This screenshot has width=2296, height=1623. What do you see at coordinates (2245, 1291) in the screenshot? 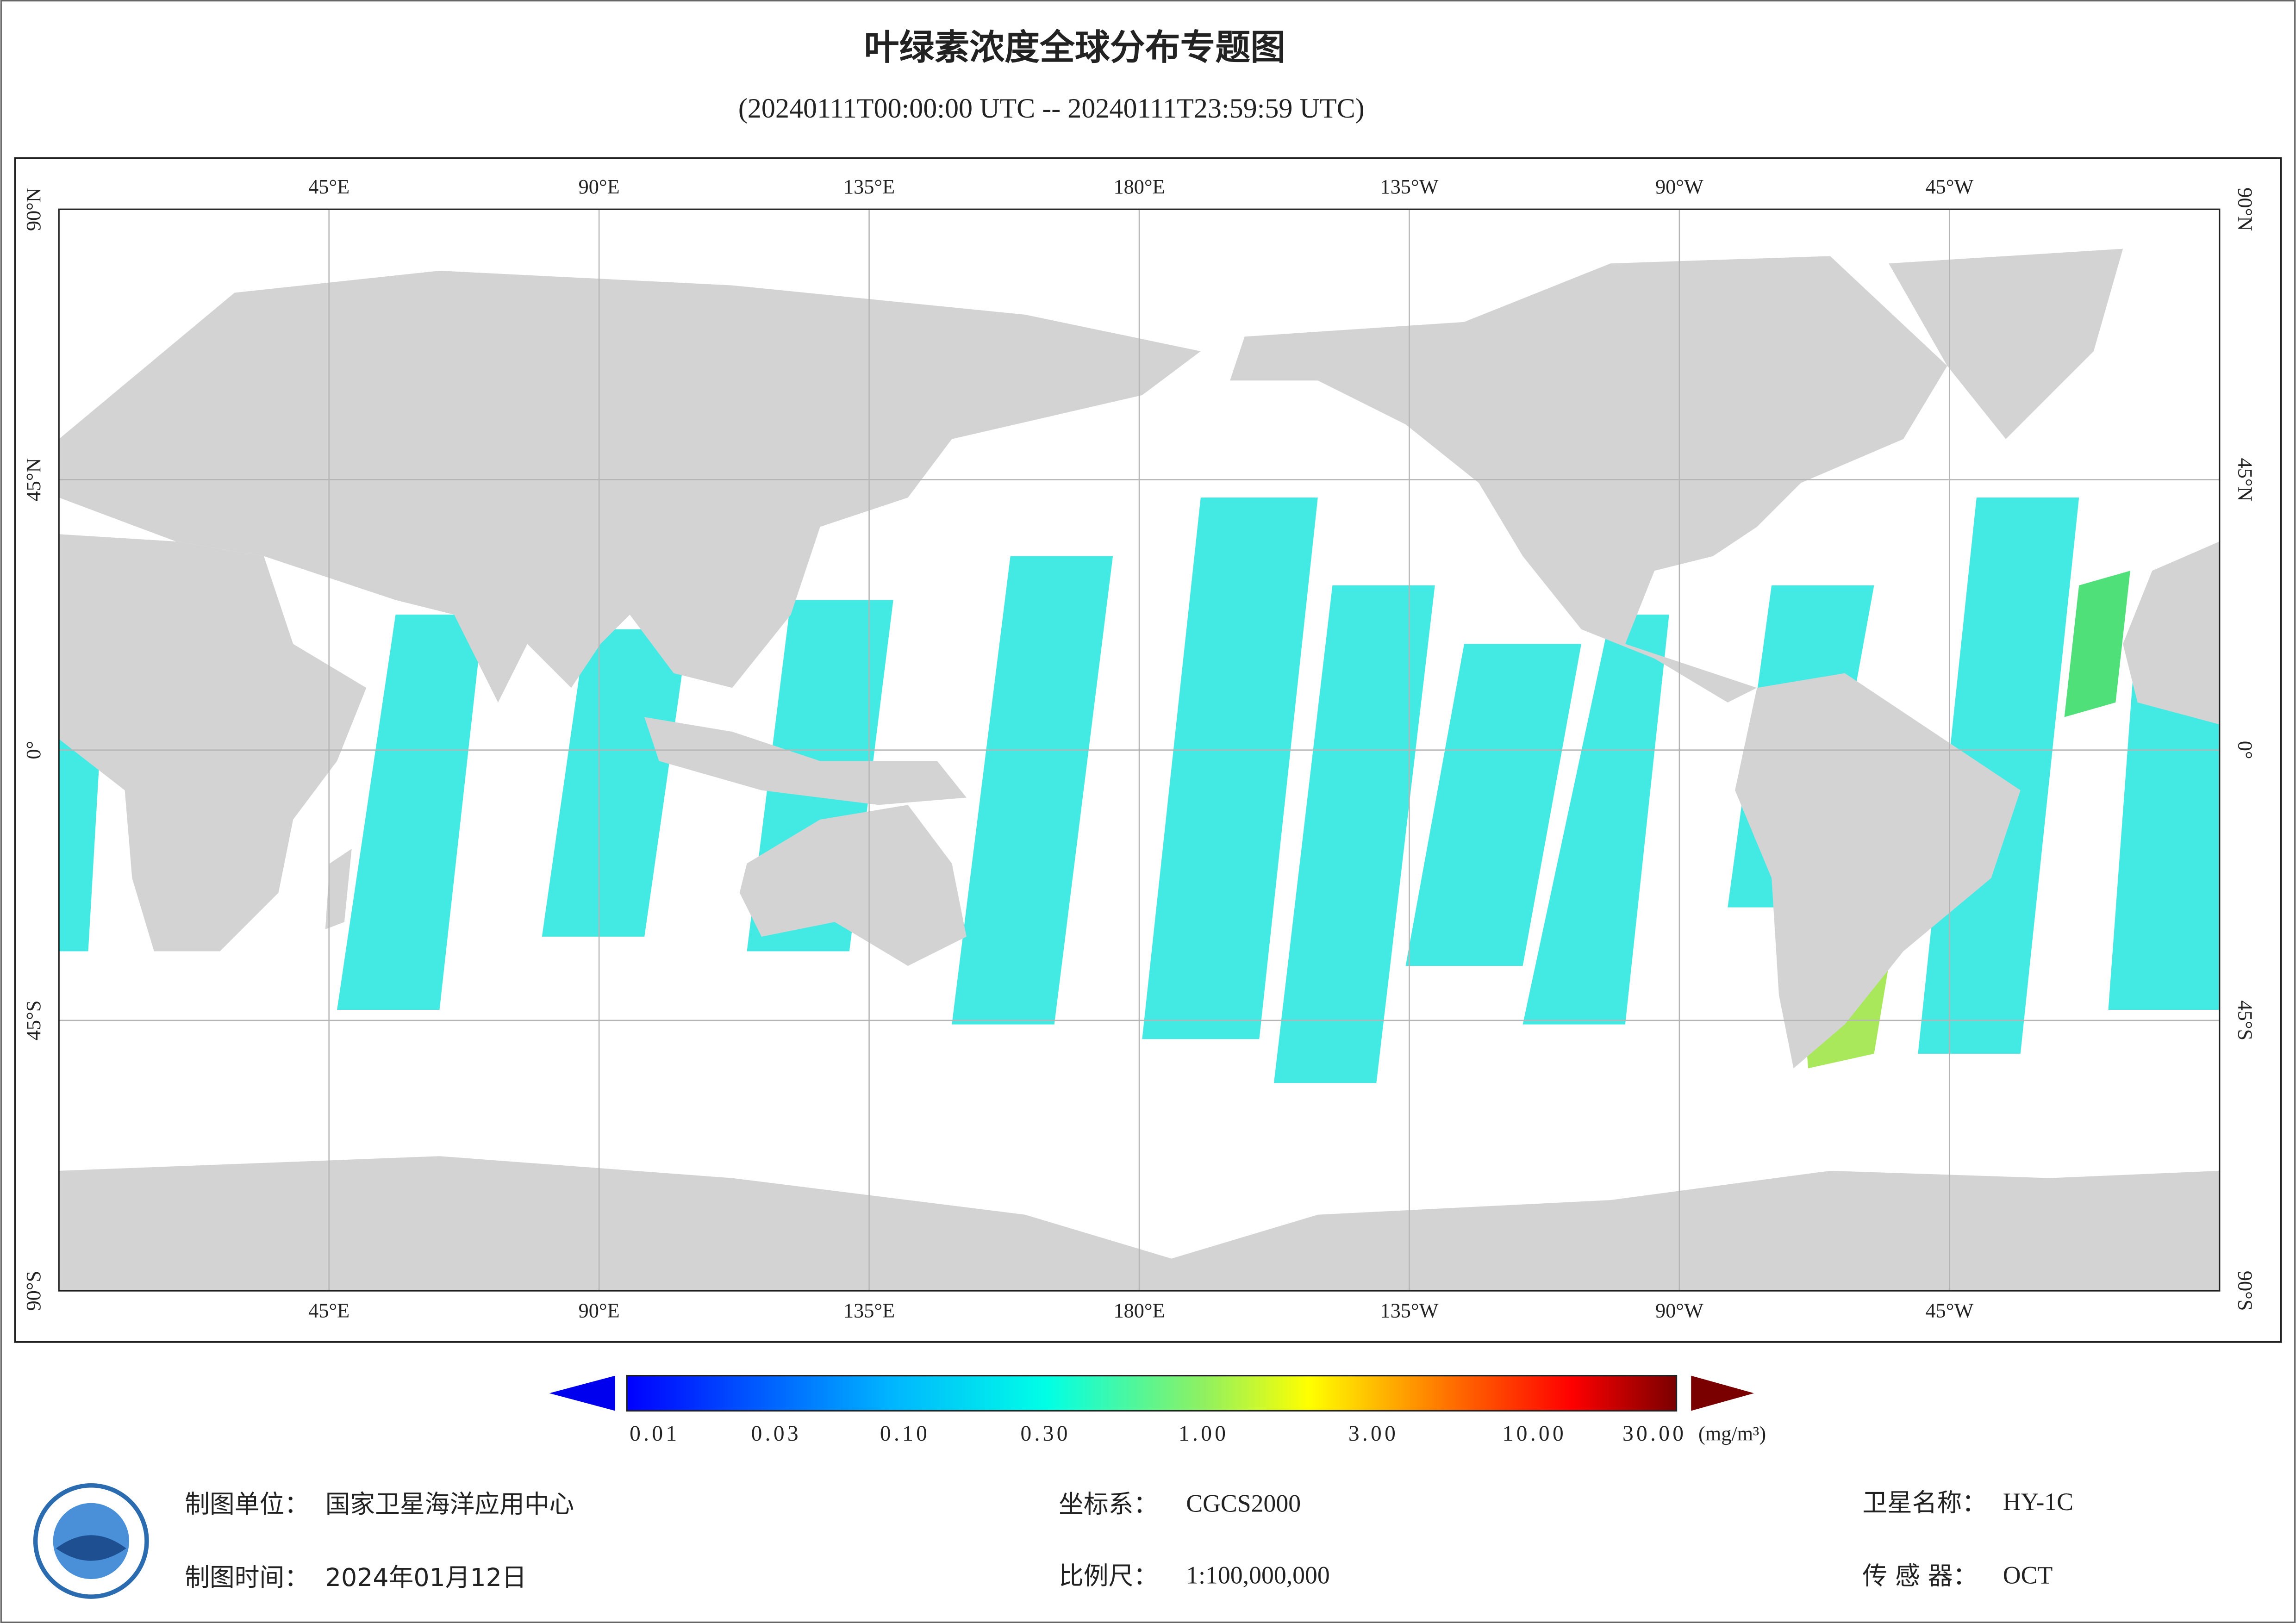
I see `lat-label-right: 90°S` at bounding box center [2245, 1291].